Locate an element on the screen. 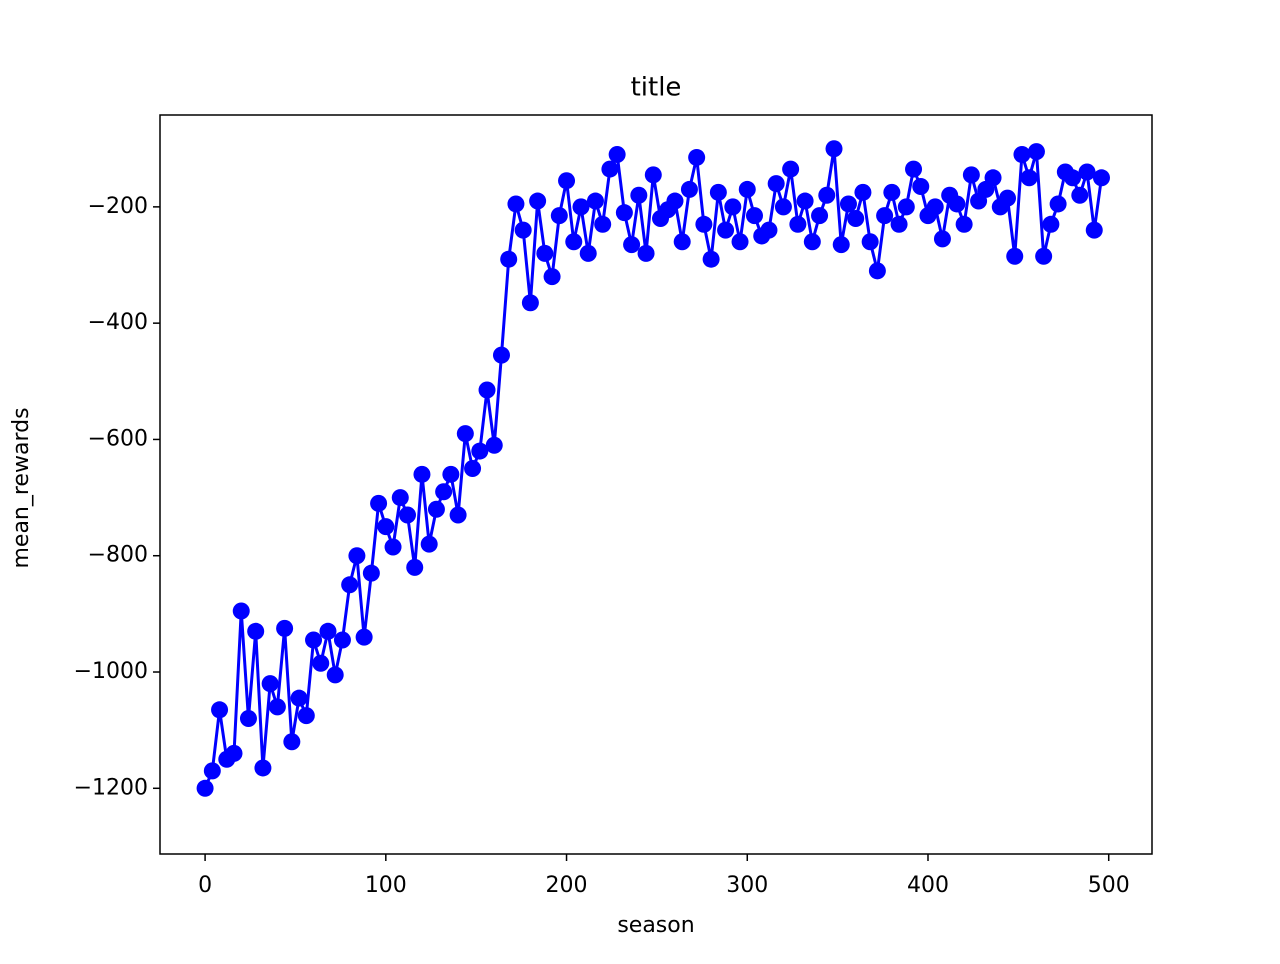  x-tick-label: 500 is located at coordinates (1109, 885).